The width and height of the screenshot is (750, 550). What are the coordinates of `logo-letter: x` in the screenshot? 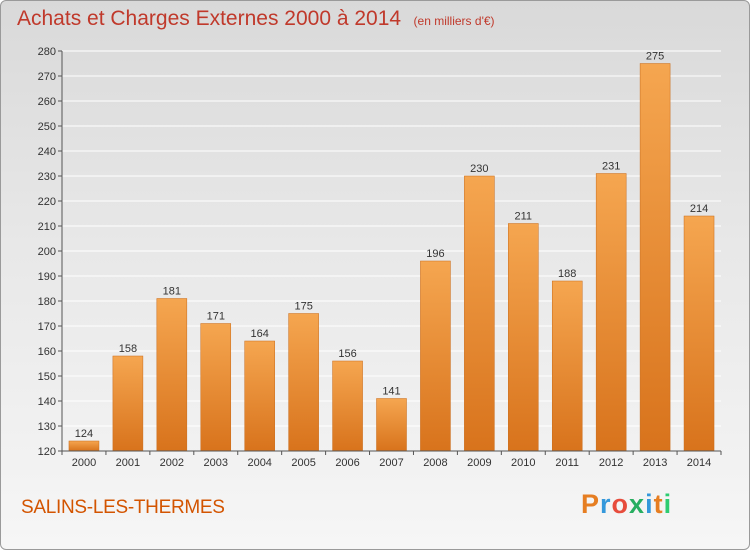 It's located at (637, 504).